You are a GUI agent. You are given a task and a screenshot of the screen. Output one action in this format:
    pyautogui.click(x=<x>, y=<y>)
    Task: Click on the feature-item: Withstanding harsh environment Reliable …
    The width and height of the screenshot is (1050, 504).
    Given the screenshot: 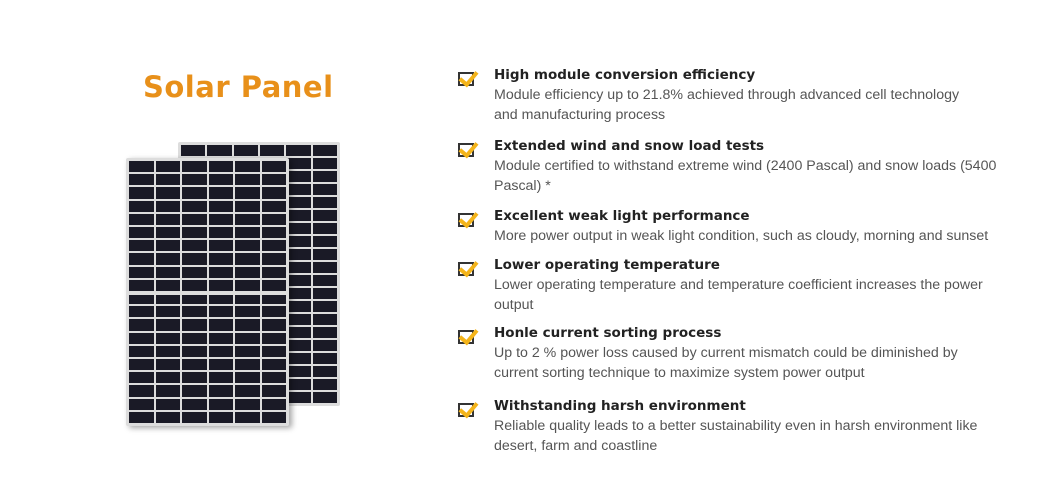 What is the action you would take?
    pyautogui.click(x=736, y=426)
    